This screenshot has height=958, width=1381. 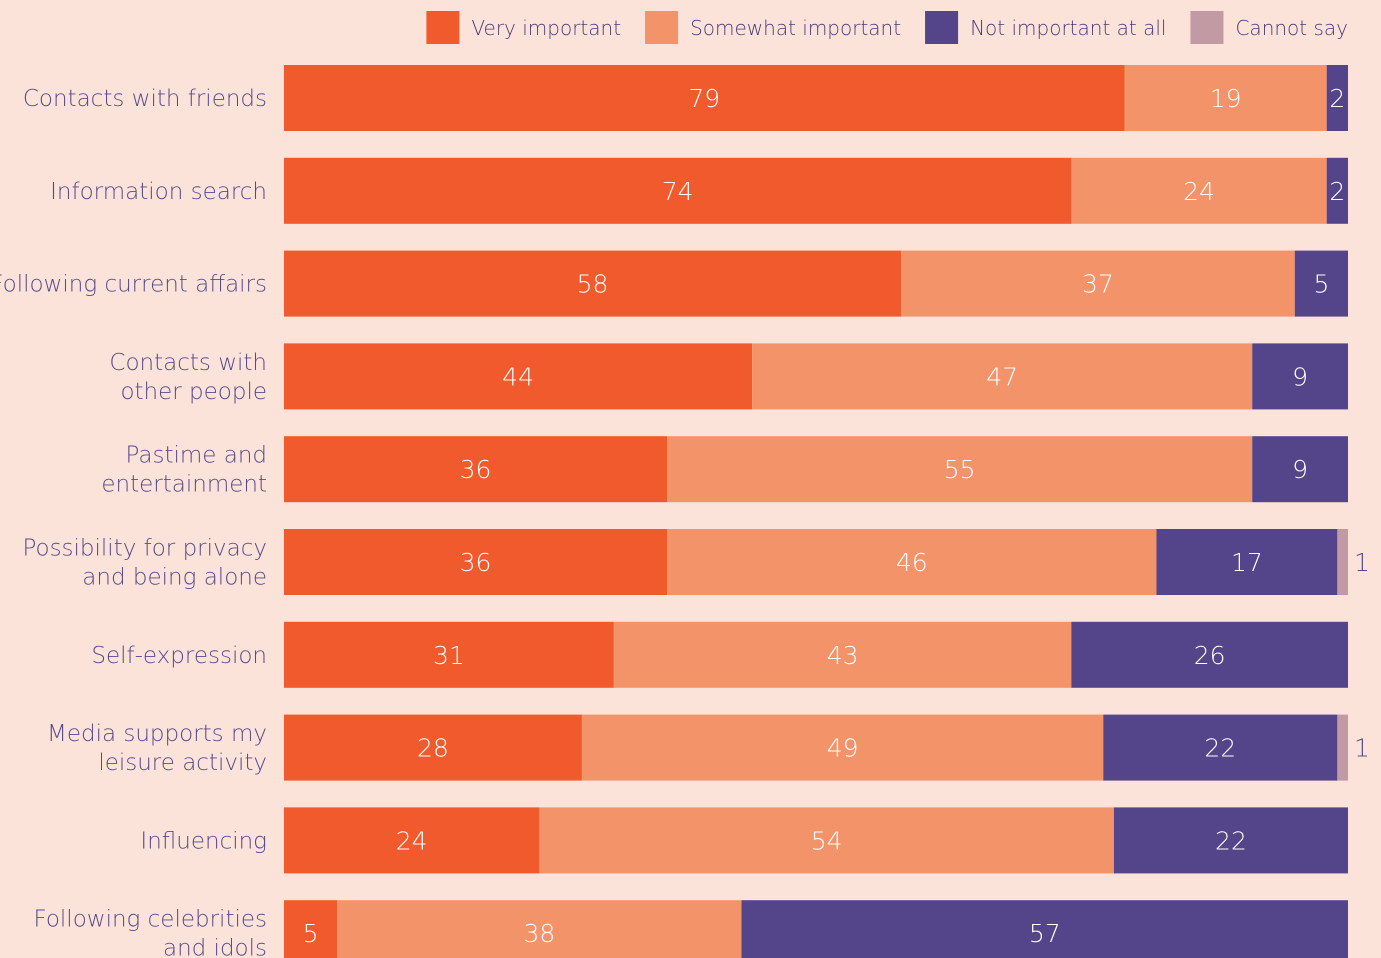 What do you see at coordinates (188, 377) in the screenshot?
I see `category-label: Contacts with other people` at bounding box center [188, 377].